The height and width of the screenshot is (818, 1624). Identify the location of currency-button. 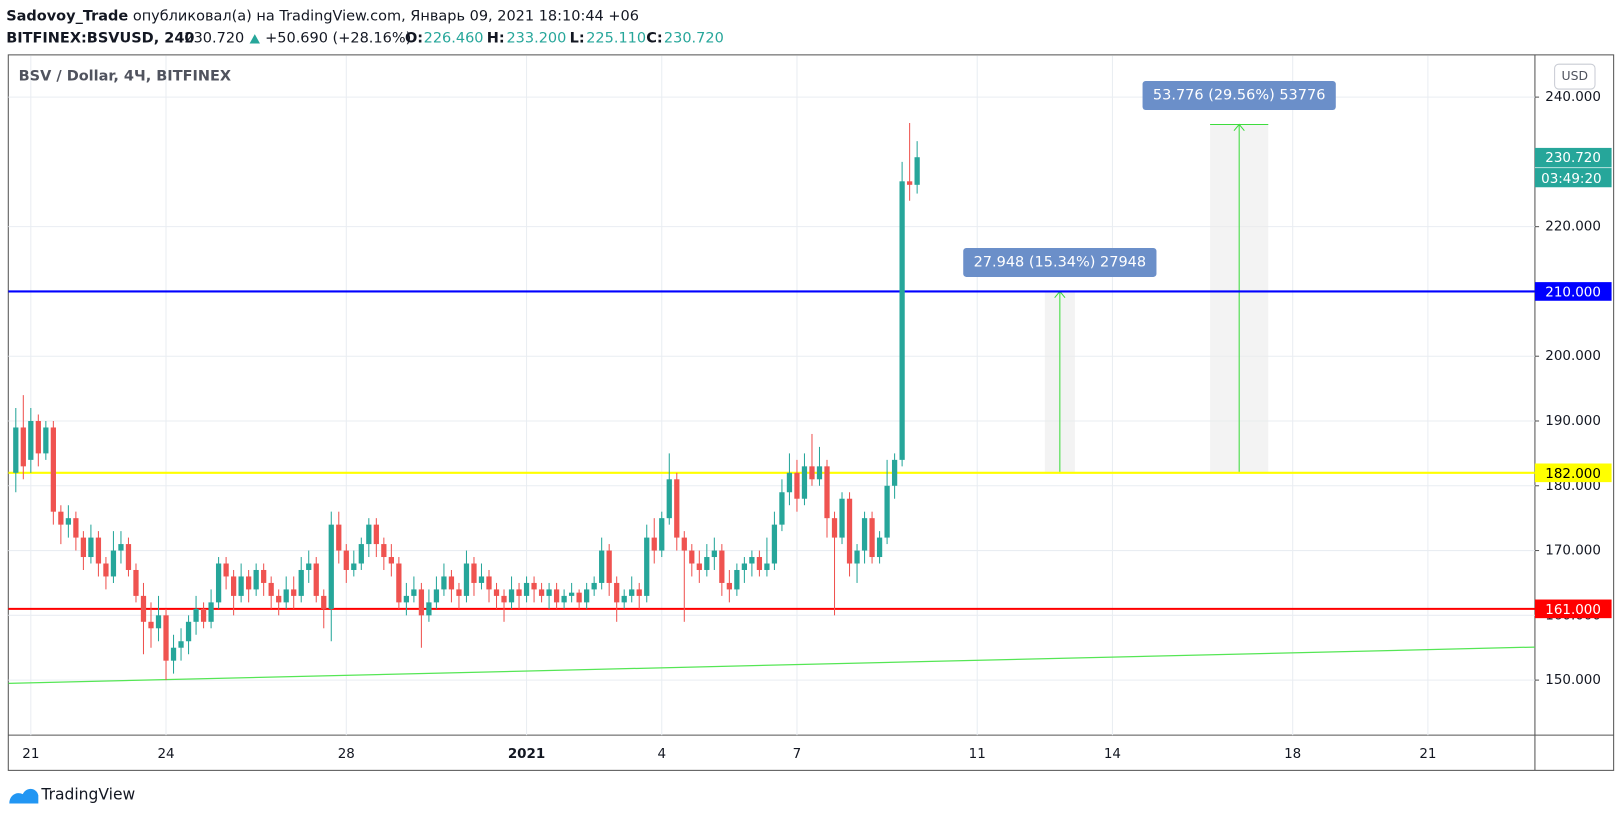
(1575, 76).